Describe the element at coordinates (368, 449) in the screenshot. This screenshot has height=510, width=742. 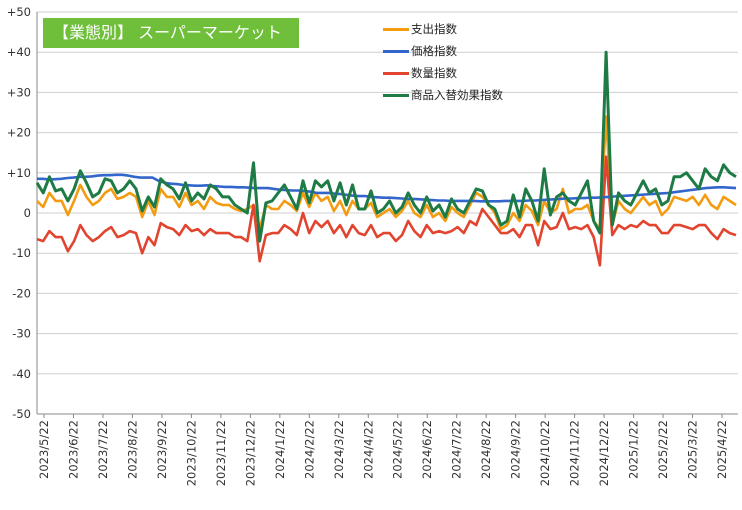
I see `x-tick-label: 2024/4/22` at that location.